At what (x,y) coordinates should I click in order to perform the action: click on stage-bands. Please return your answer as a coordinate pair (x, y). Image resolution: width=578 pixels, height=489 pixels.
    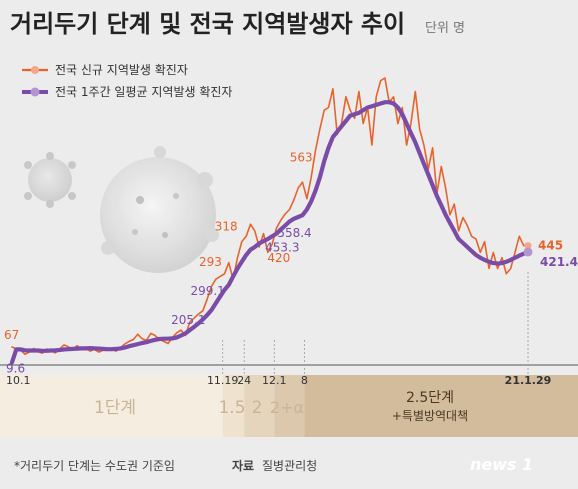
    Looking at the image, I should click on (289, 406).